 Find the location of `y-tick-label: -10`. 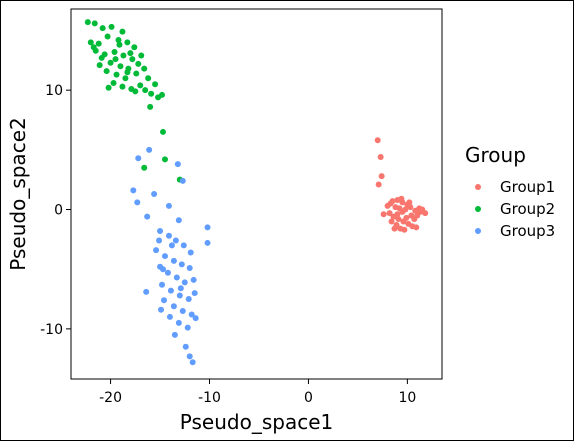

y-tick-label: -10 is located at coordinates (51, 330).